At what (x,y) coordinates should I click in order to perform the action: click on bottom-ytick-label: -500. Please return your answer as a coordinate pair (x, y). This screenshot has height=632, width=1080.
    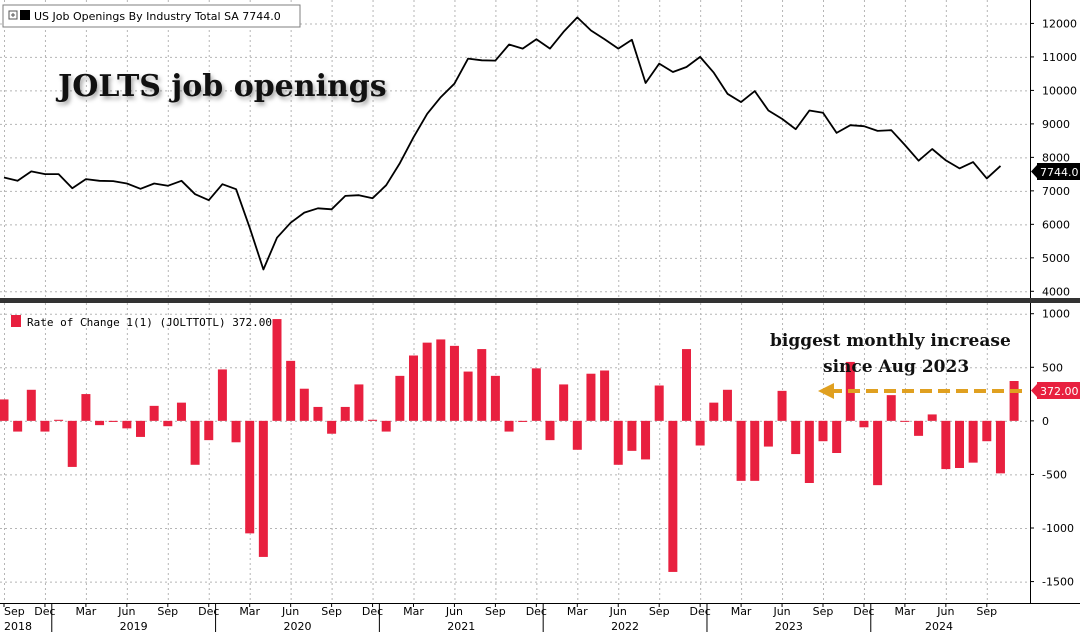
    Looking at the image, I should click on (1054, 474).